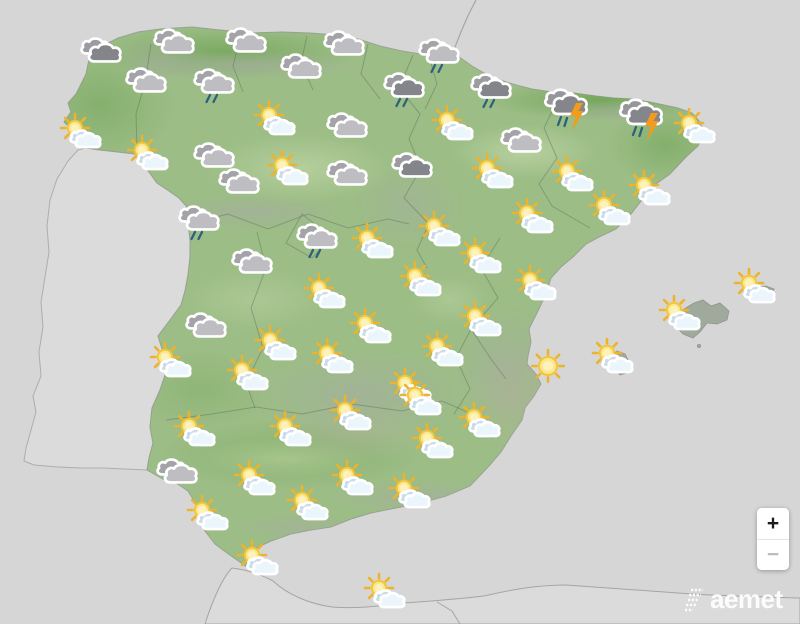 The width and height of the screenshot is (800, 624). I want to click on zoom-control-divider, so click(773, 539).